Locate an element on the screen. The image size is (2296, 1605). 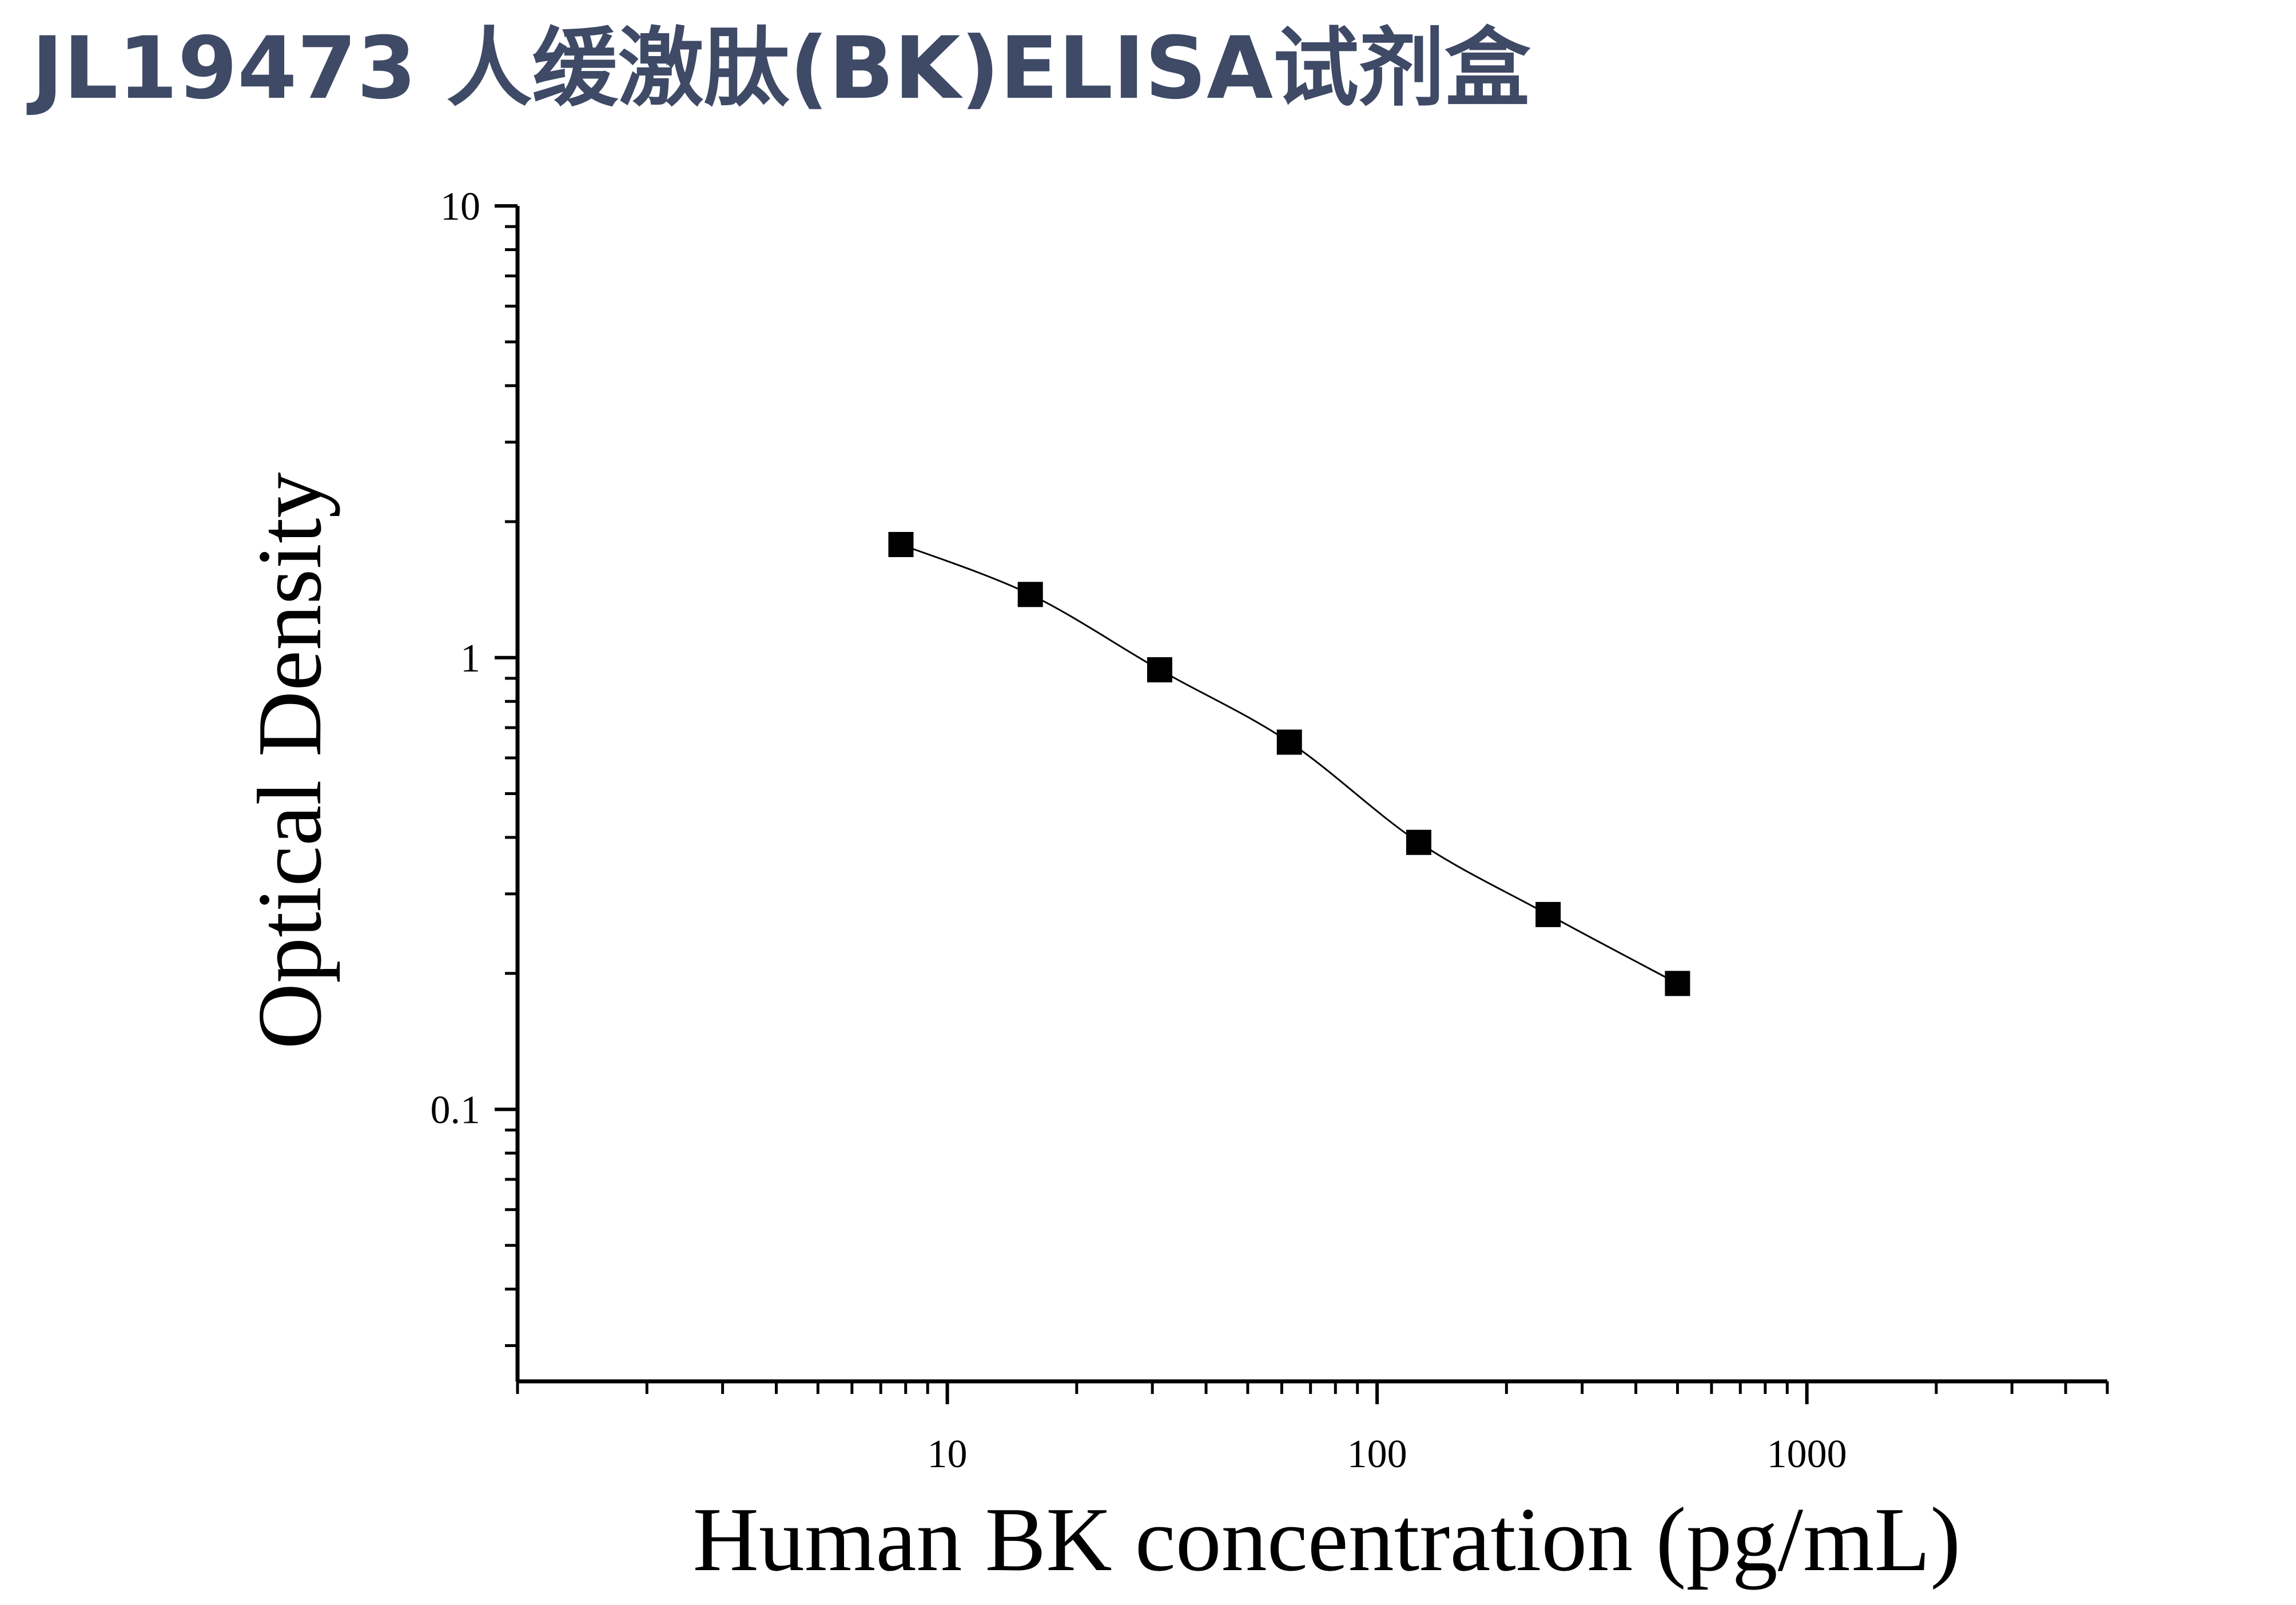
x-tick-label: 100 is located at coordinates (1377, 1454).